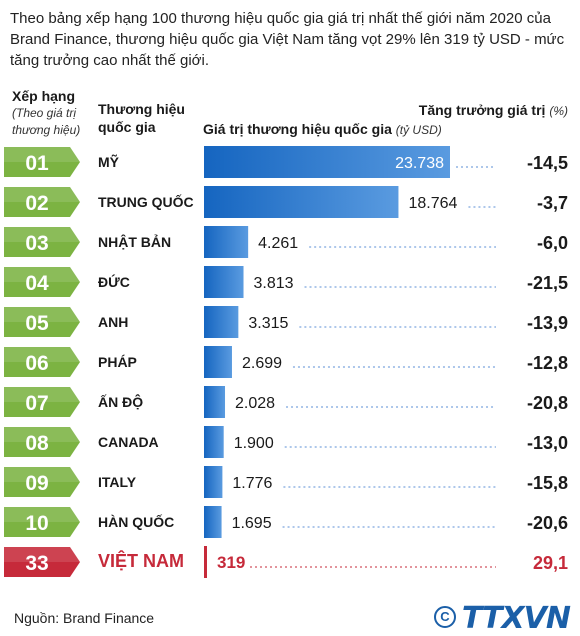 Image resolution: width=580 pixels, height=636 pixels. What do you see at coordinates (109, 161) in the screenshot?
I see `country-name: MỸ` at bounding box center [109, 161].